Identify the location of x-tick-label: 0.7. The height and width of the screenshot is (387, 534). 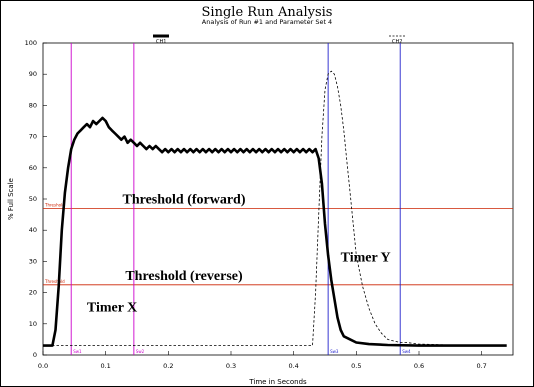
(481, 366).